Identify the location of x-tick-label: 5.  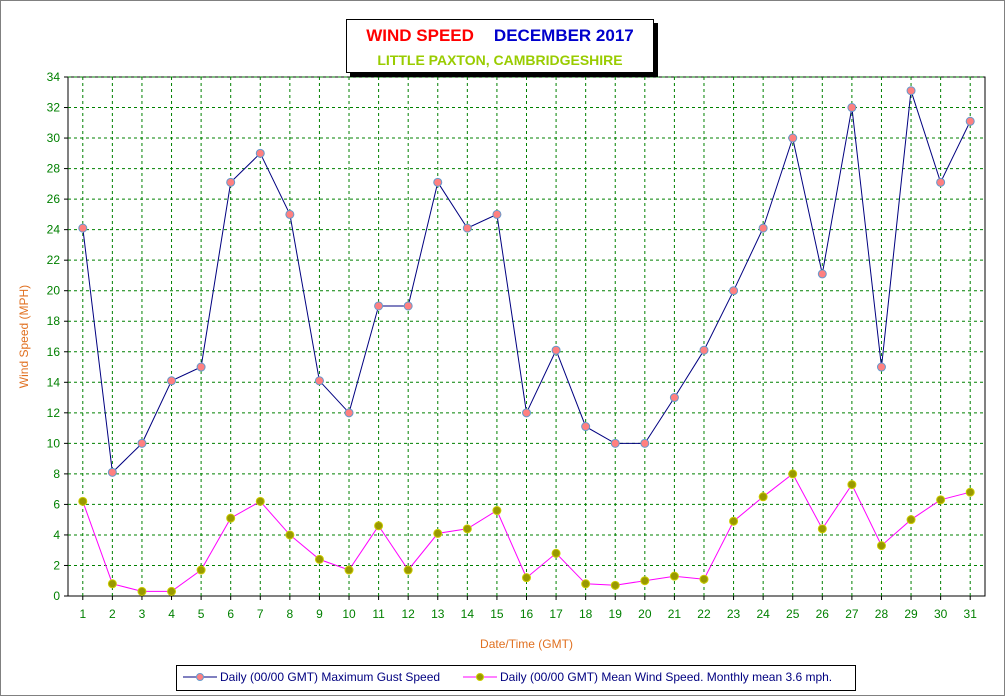
(201, 614).